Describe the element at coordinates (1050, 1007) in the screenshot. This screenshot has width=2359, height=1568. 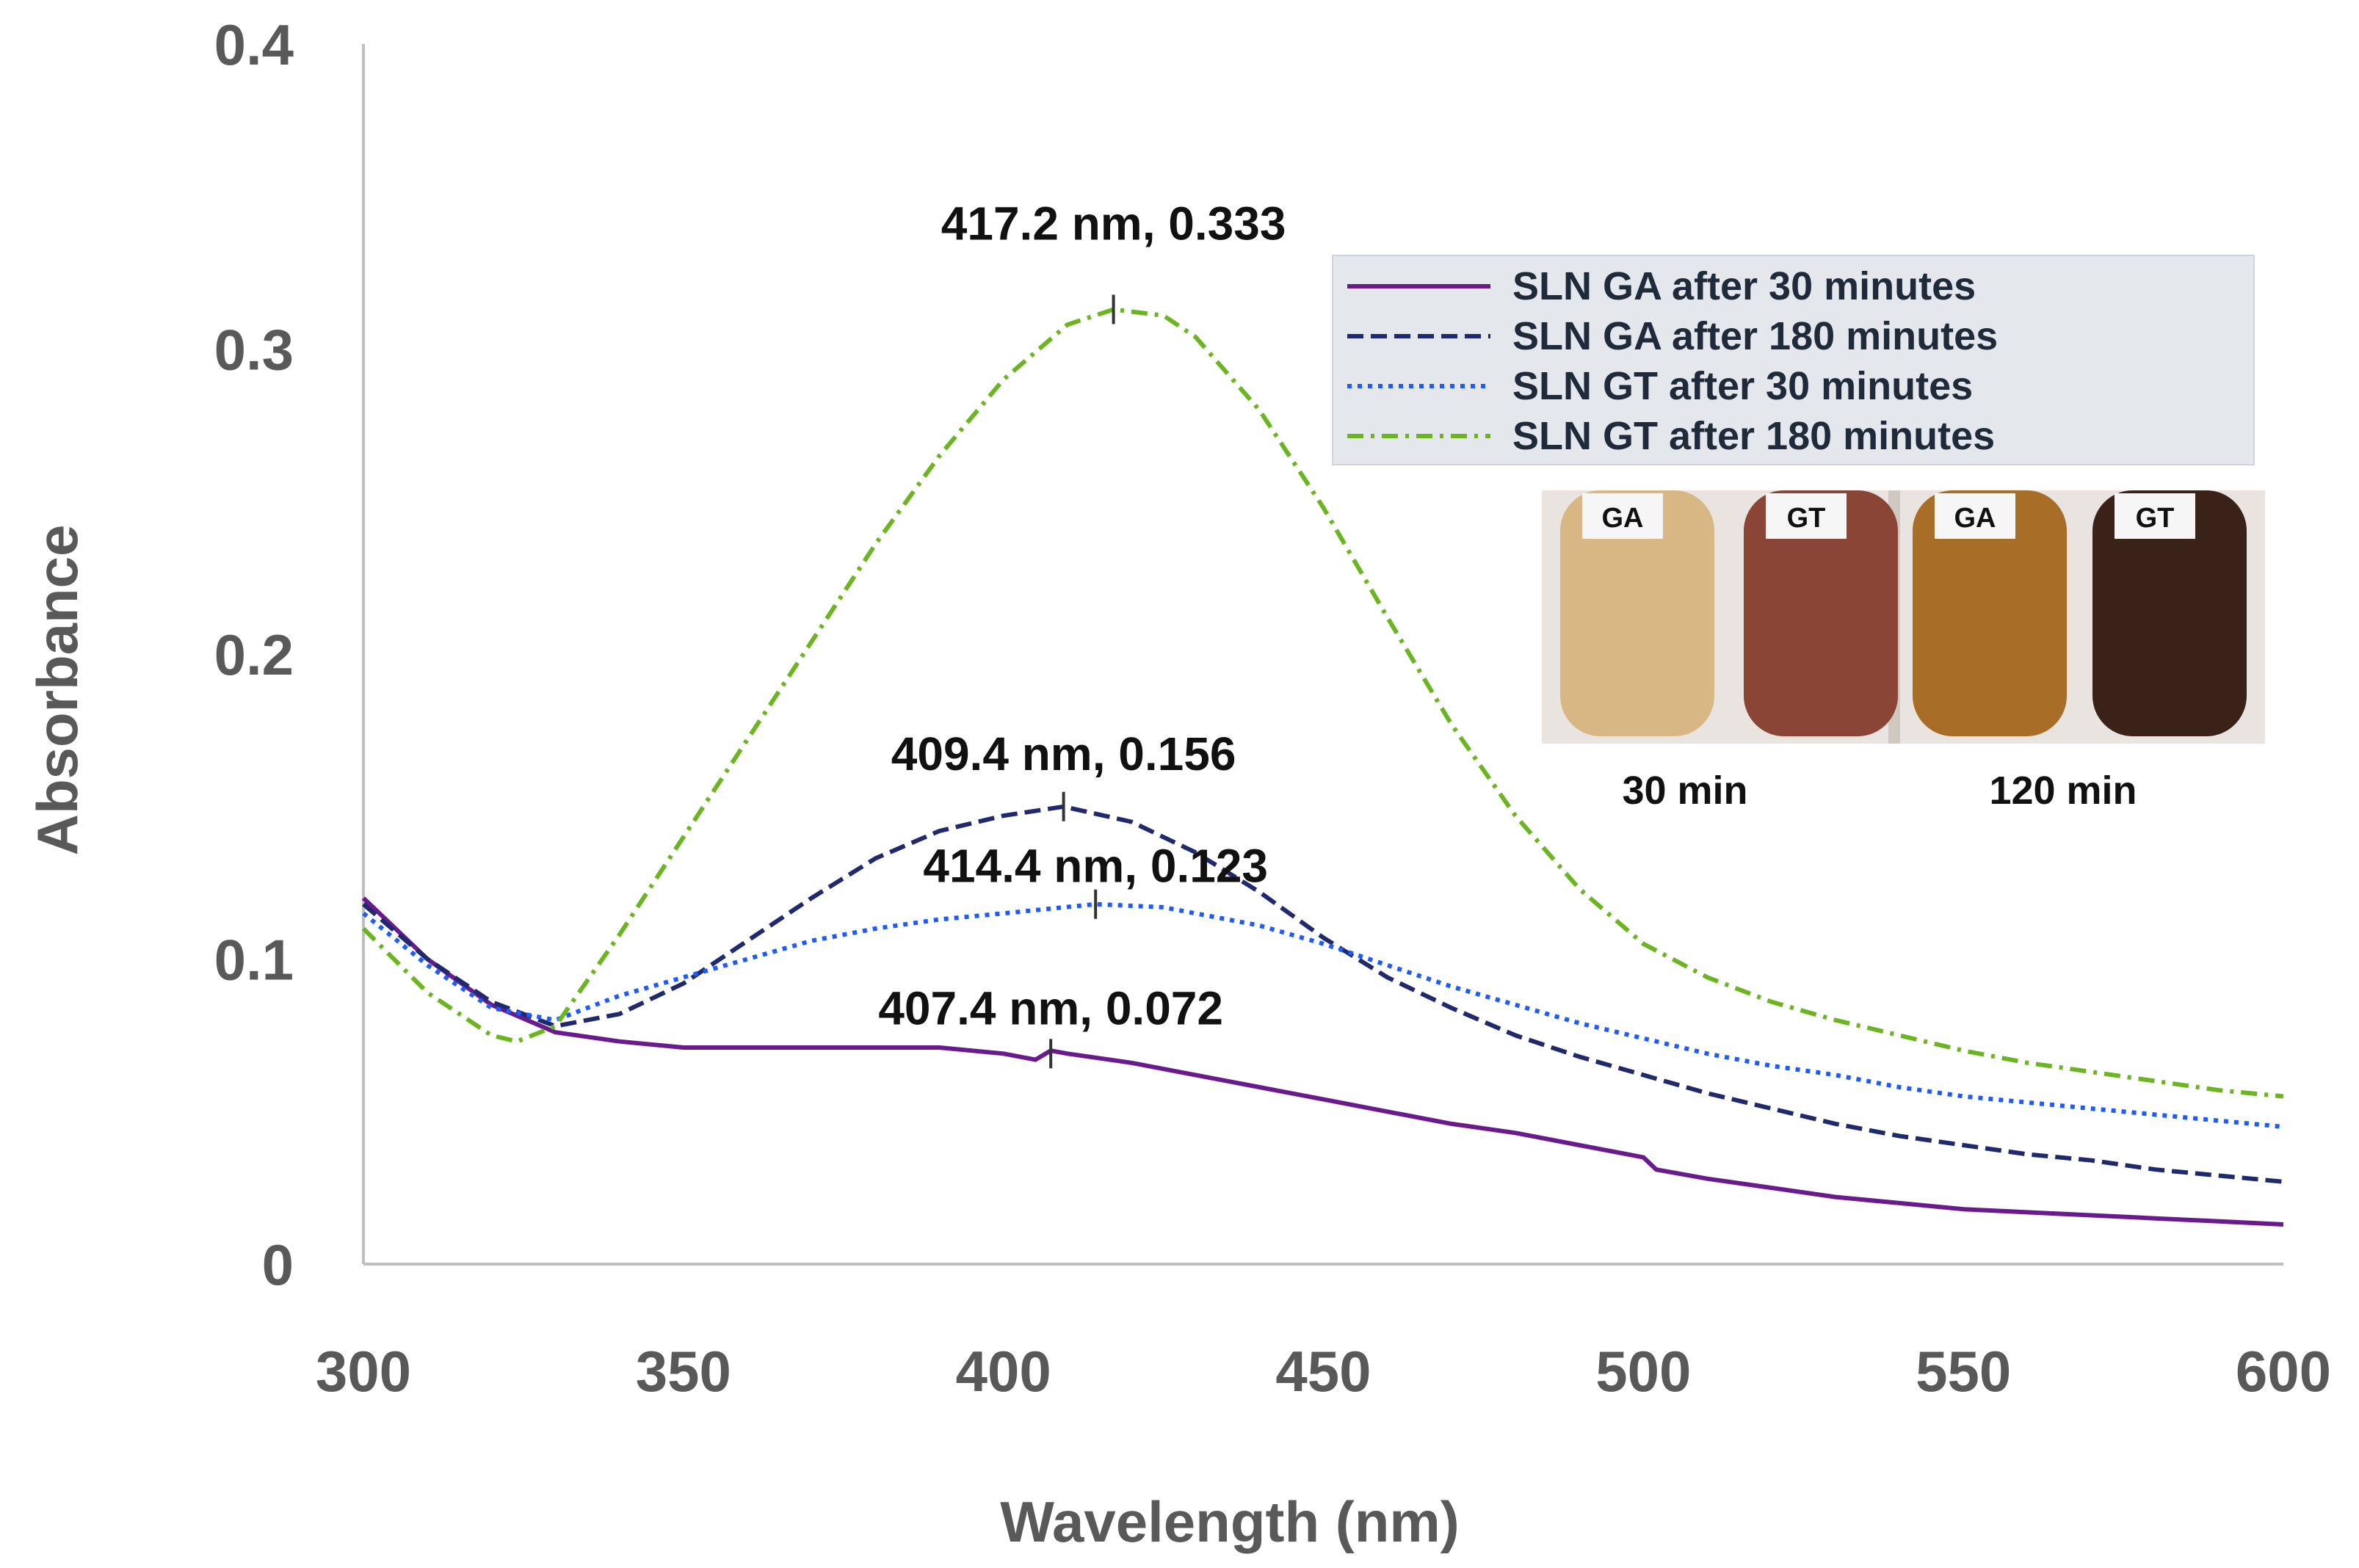
I see `peak-label: 407.4 nm, 0.072` at that location.